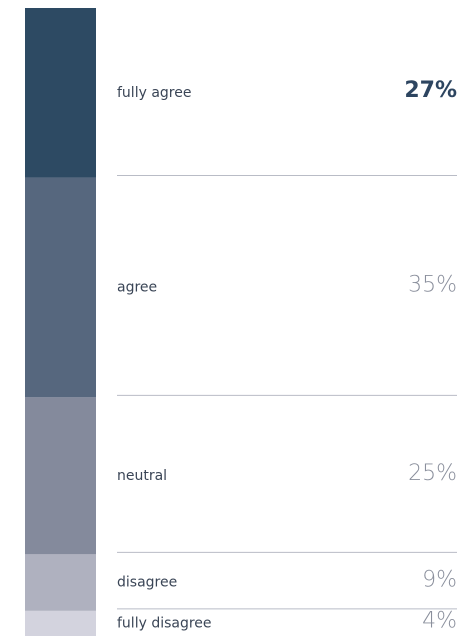 Image resolution: width=474 pixels, height=636 pixels. Describe the element at coordinates (432, 473) in the screenshot. I see `value-label: 25%` at that location.